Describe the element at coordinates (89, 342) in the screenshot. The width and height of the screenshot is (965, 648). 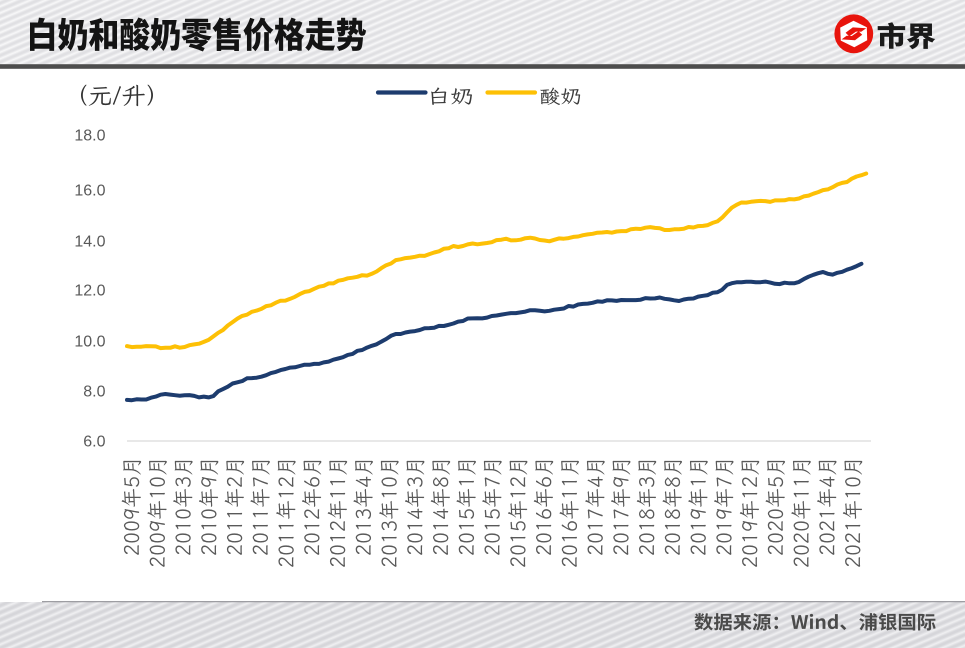
I see `svg-text: 10.0` at that location.